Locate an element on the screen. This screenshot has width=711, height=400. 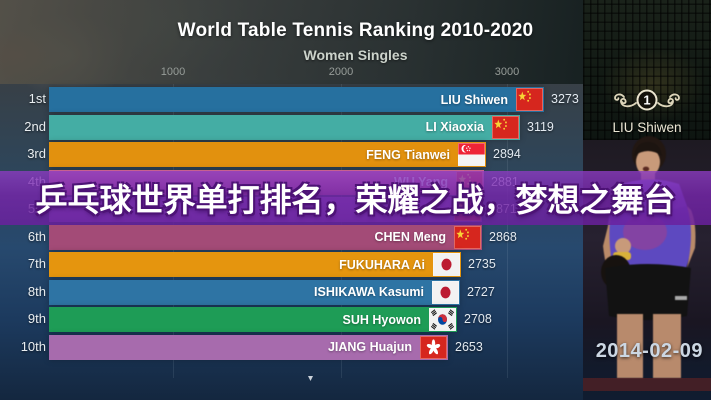
floor-band is located at coordinates (647, 384).